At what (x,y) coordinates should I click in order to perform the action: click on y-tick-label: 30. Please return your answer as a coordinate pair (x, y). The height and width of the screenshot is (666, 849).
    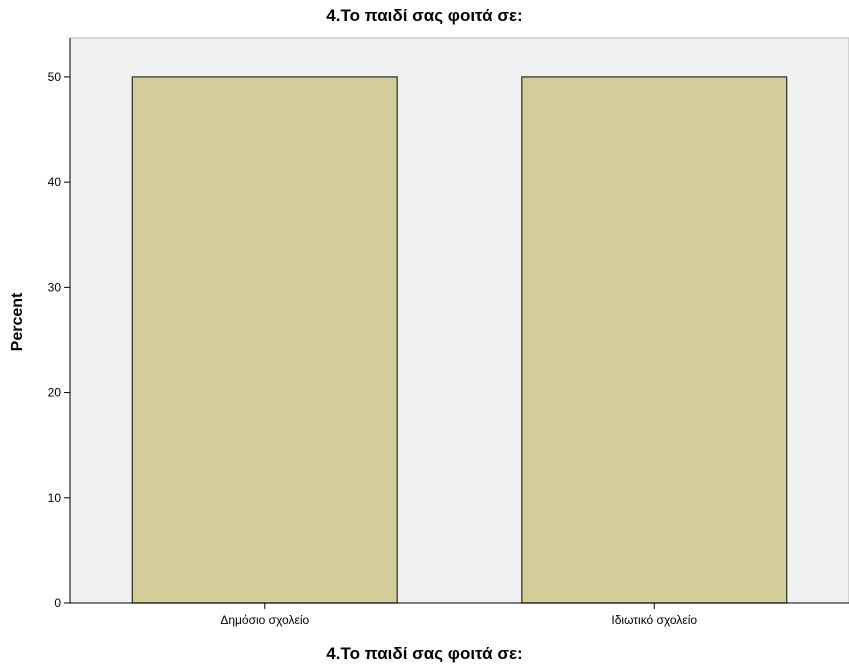
    Looking at the image, I should click on (55, 287).